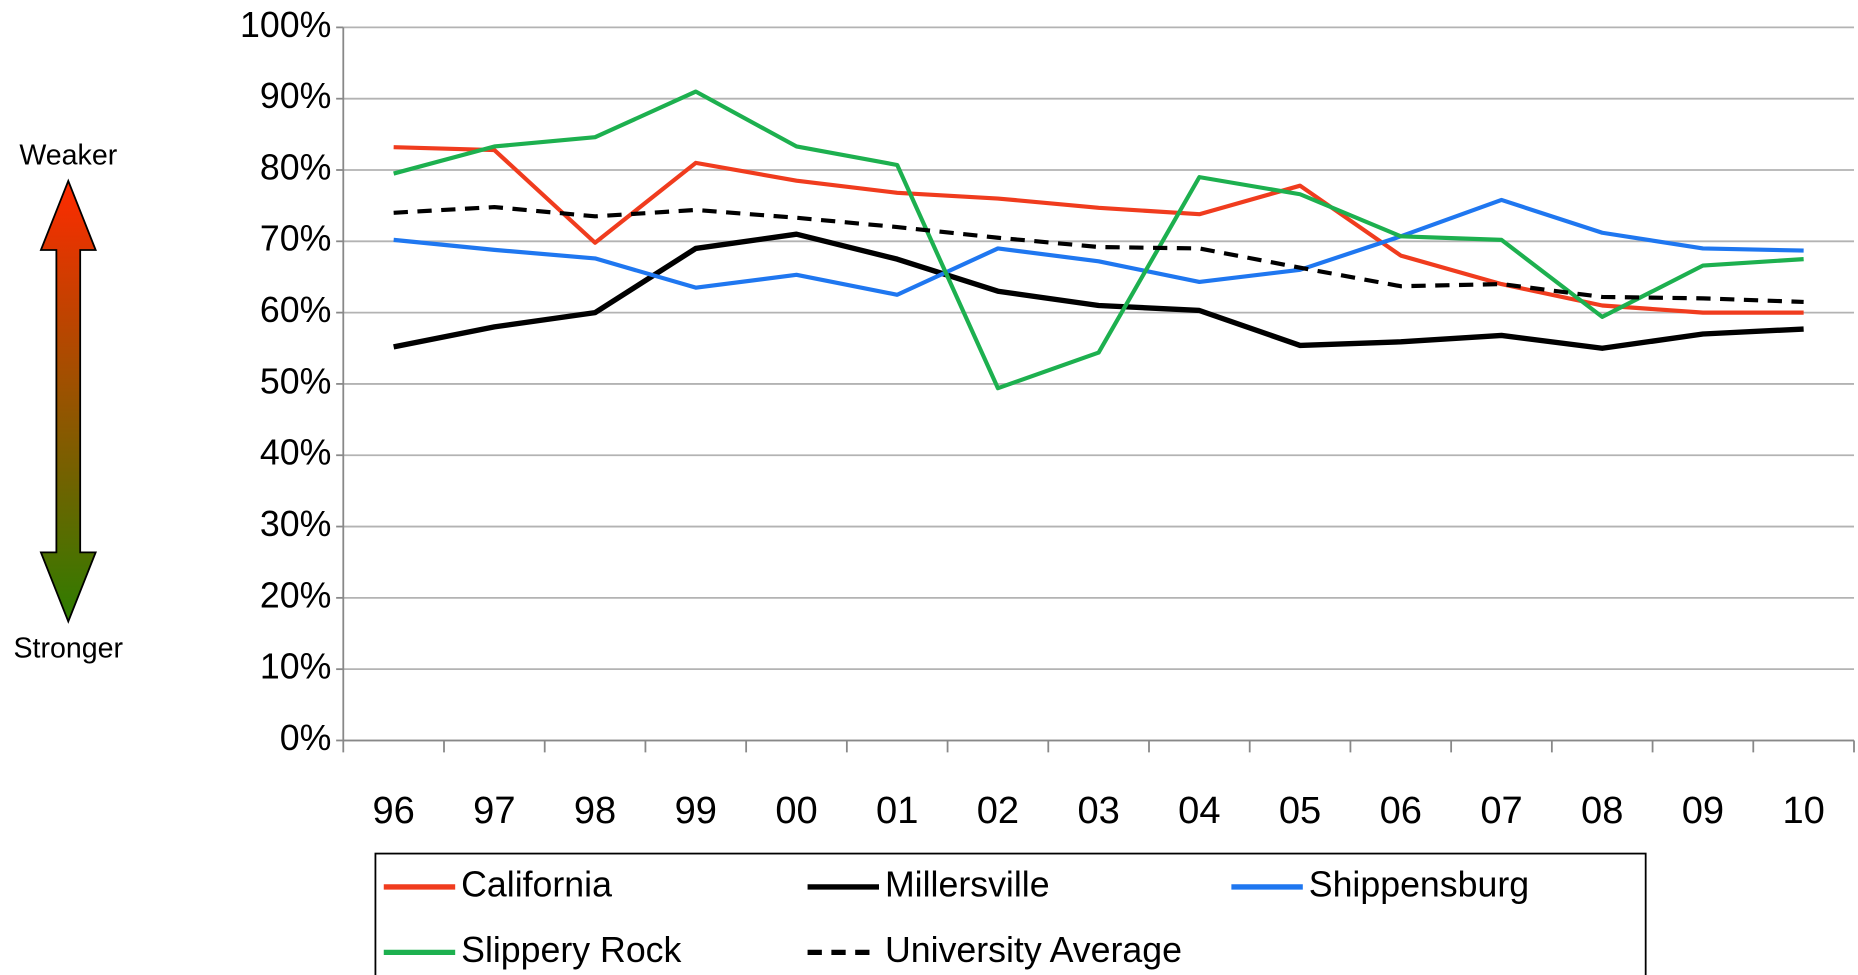 The image size is (1858, 975). Describe the element at coordinates (1098, 811) in the screenshot. I see `x-tick-label: 03` at that location.